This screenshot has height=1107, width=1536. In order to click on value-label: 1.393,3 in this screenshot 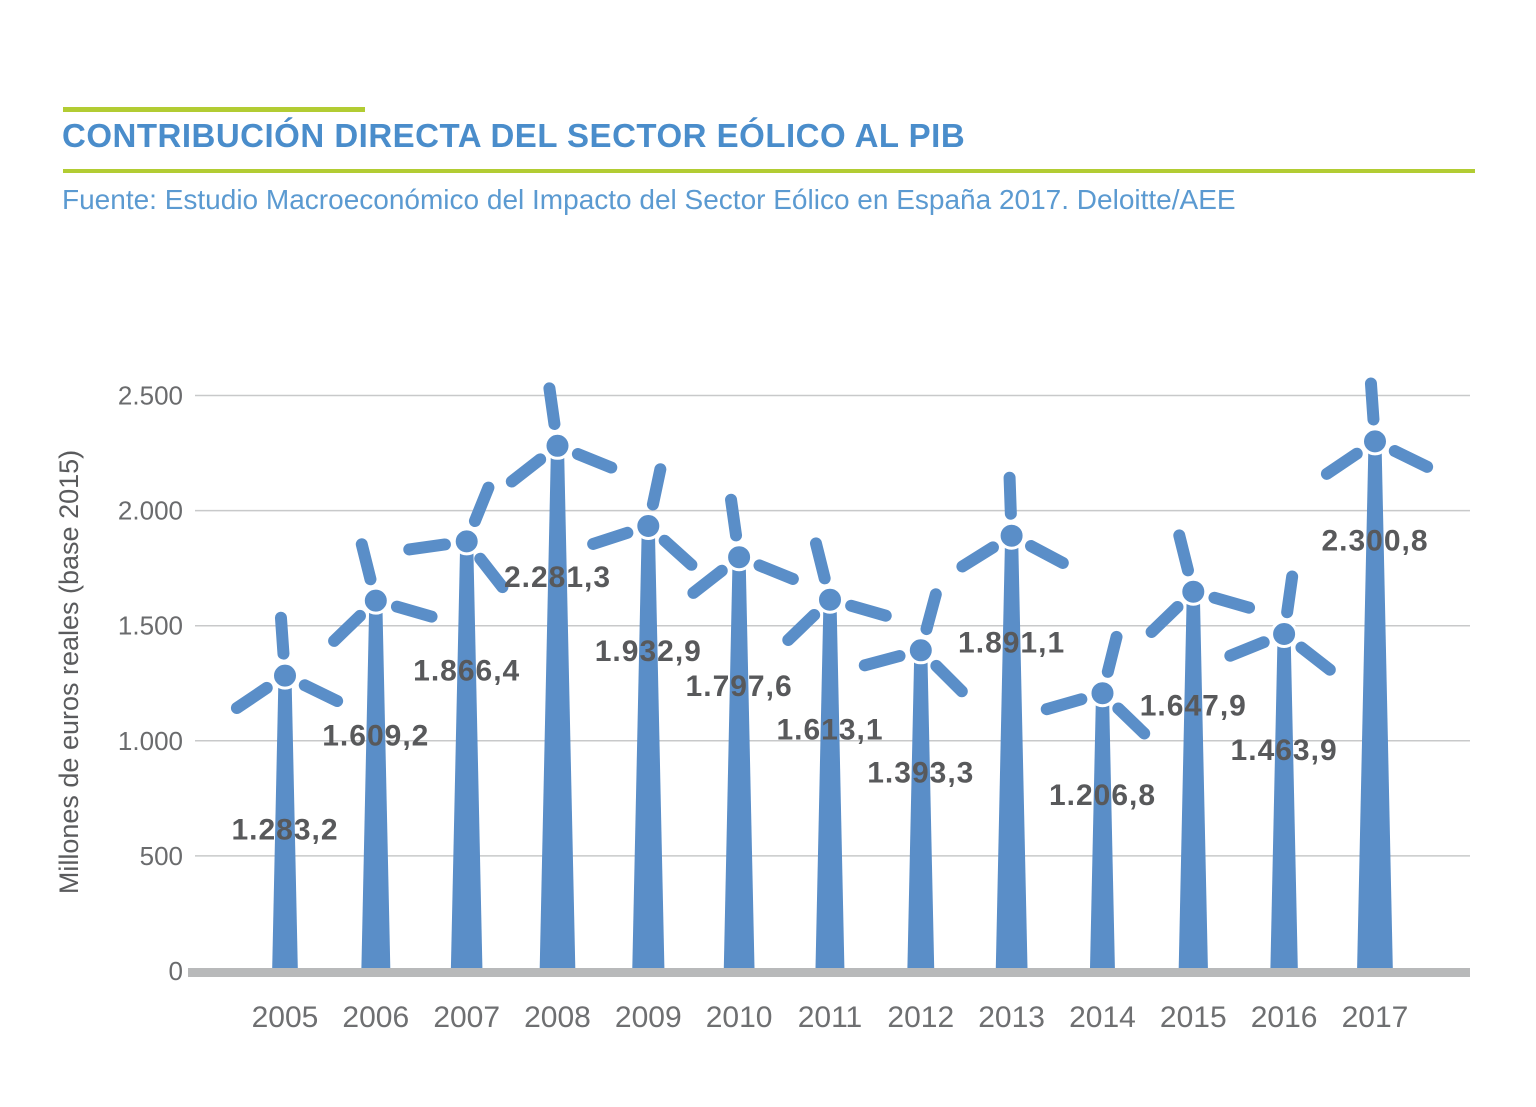, I will do `click(920, 772)`.